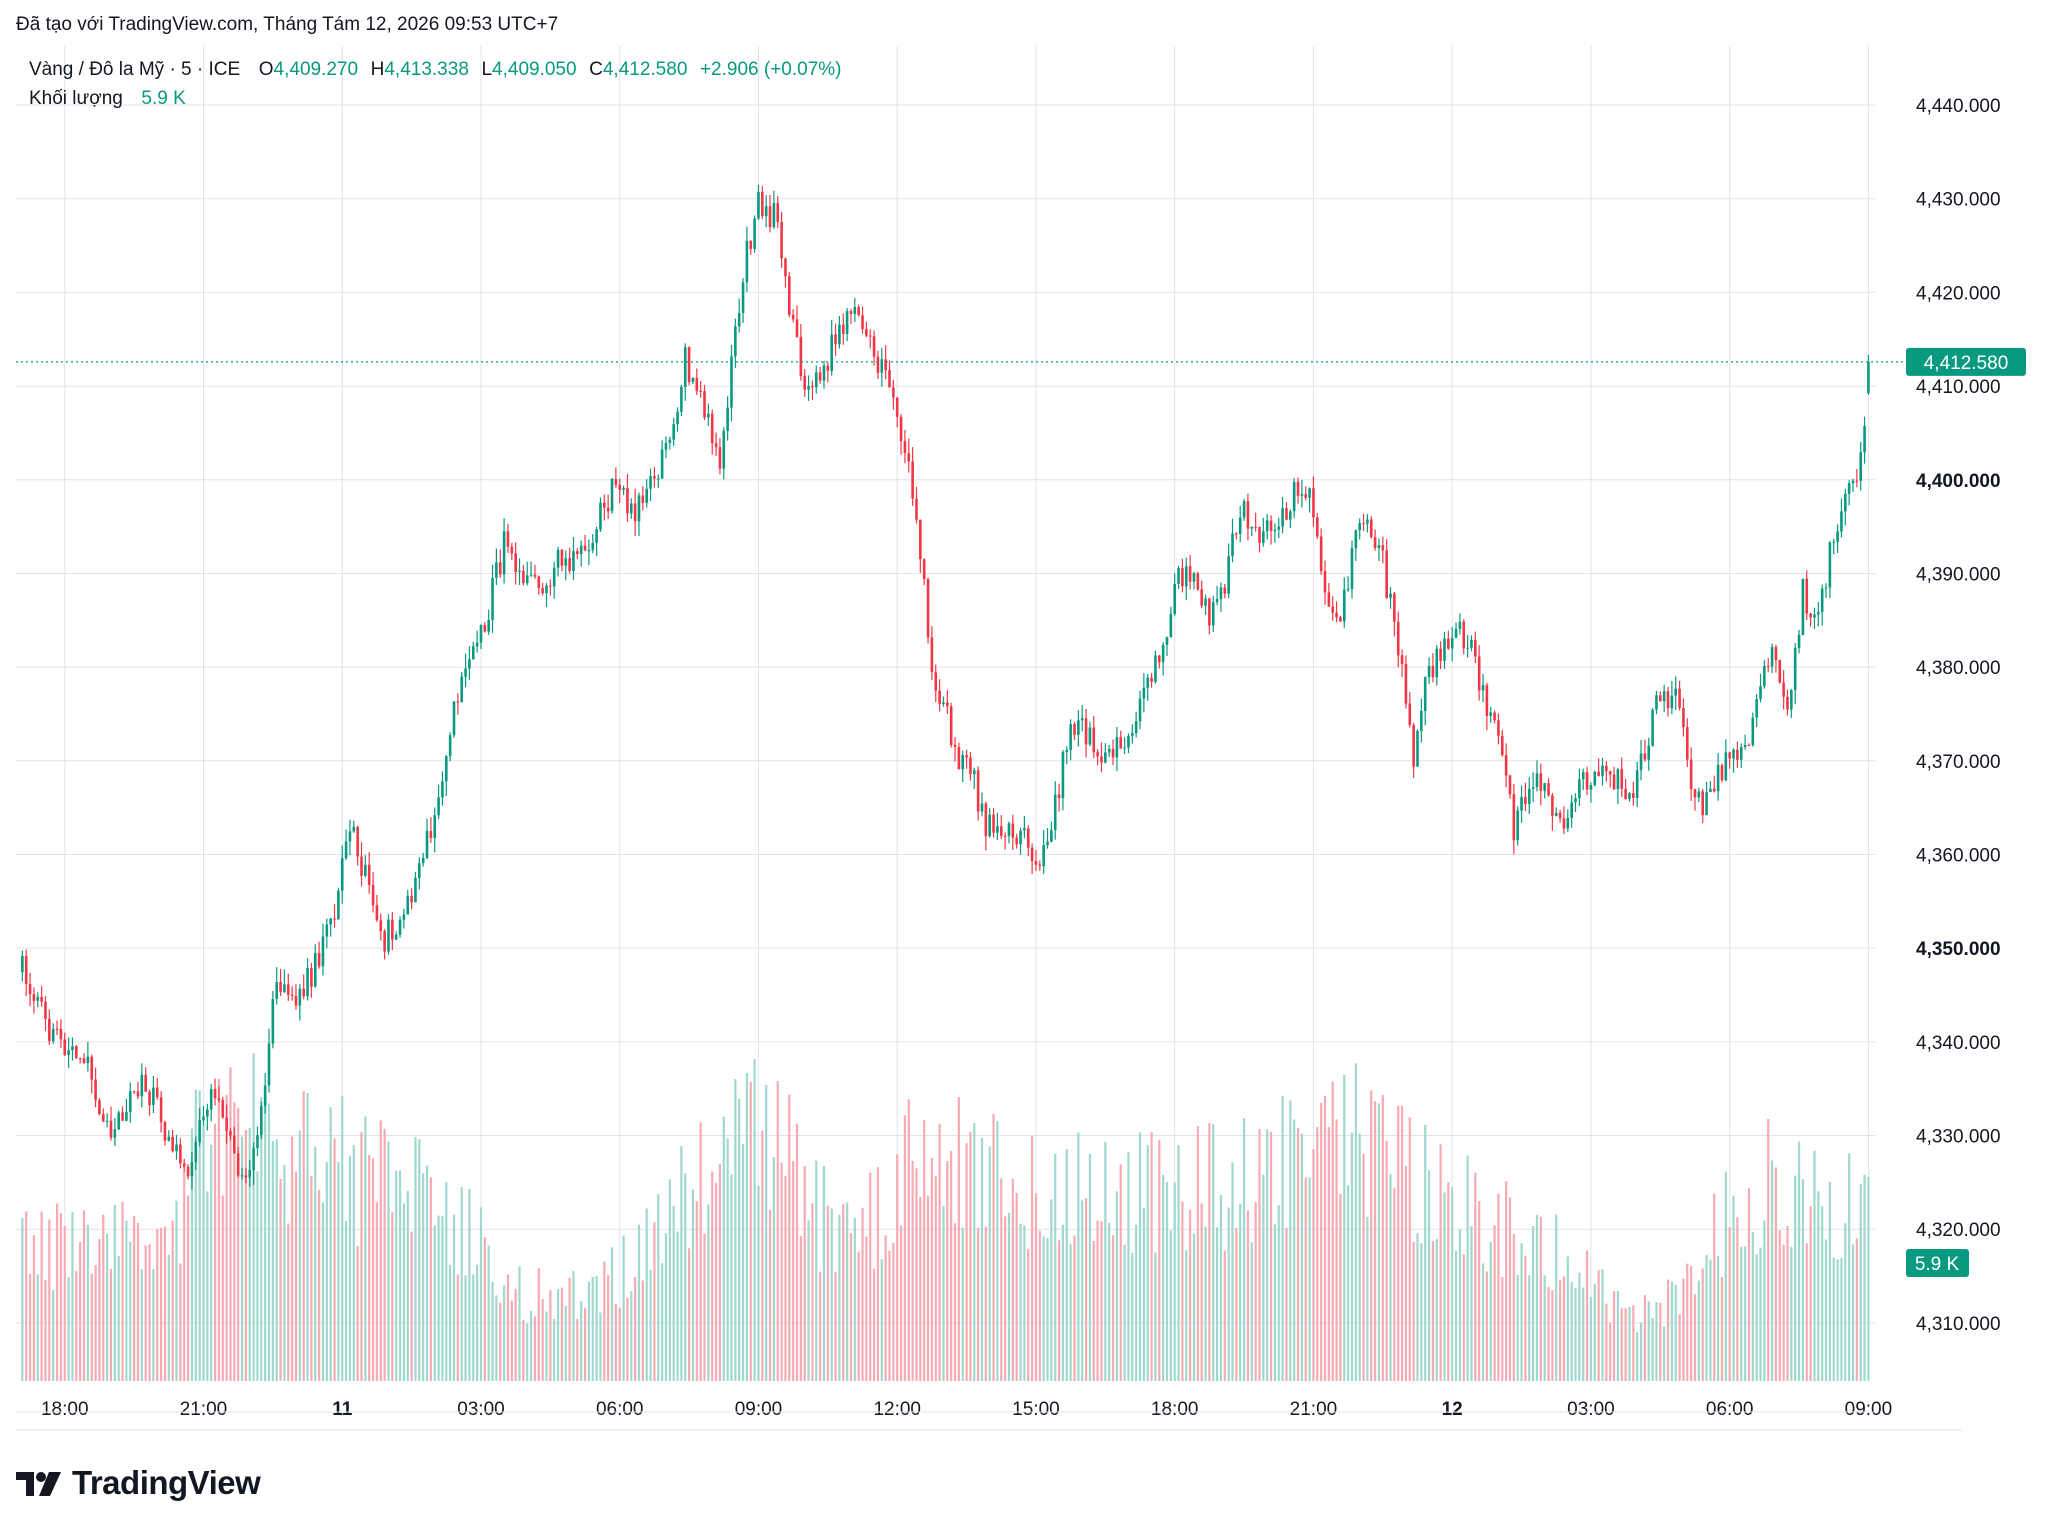 The image size is (2048, 1529). I want to click on volume-tag, so click(1937, 1263).